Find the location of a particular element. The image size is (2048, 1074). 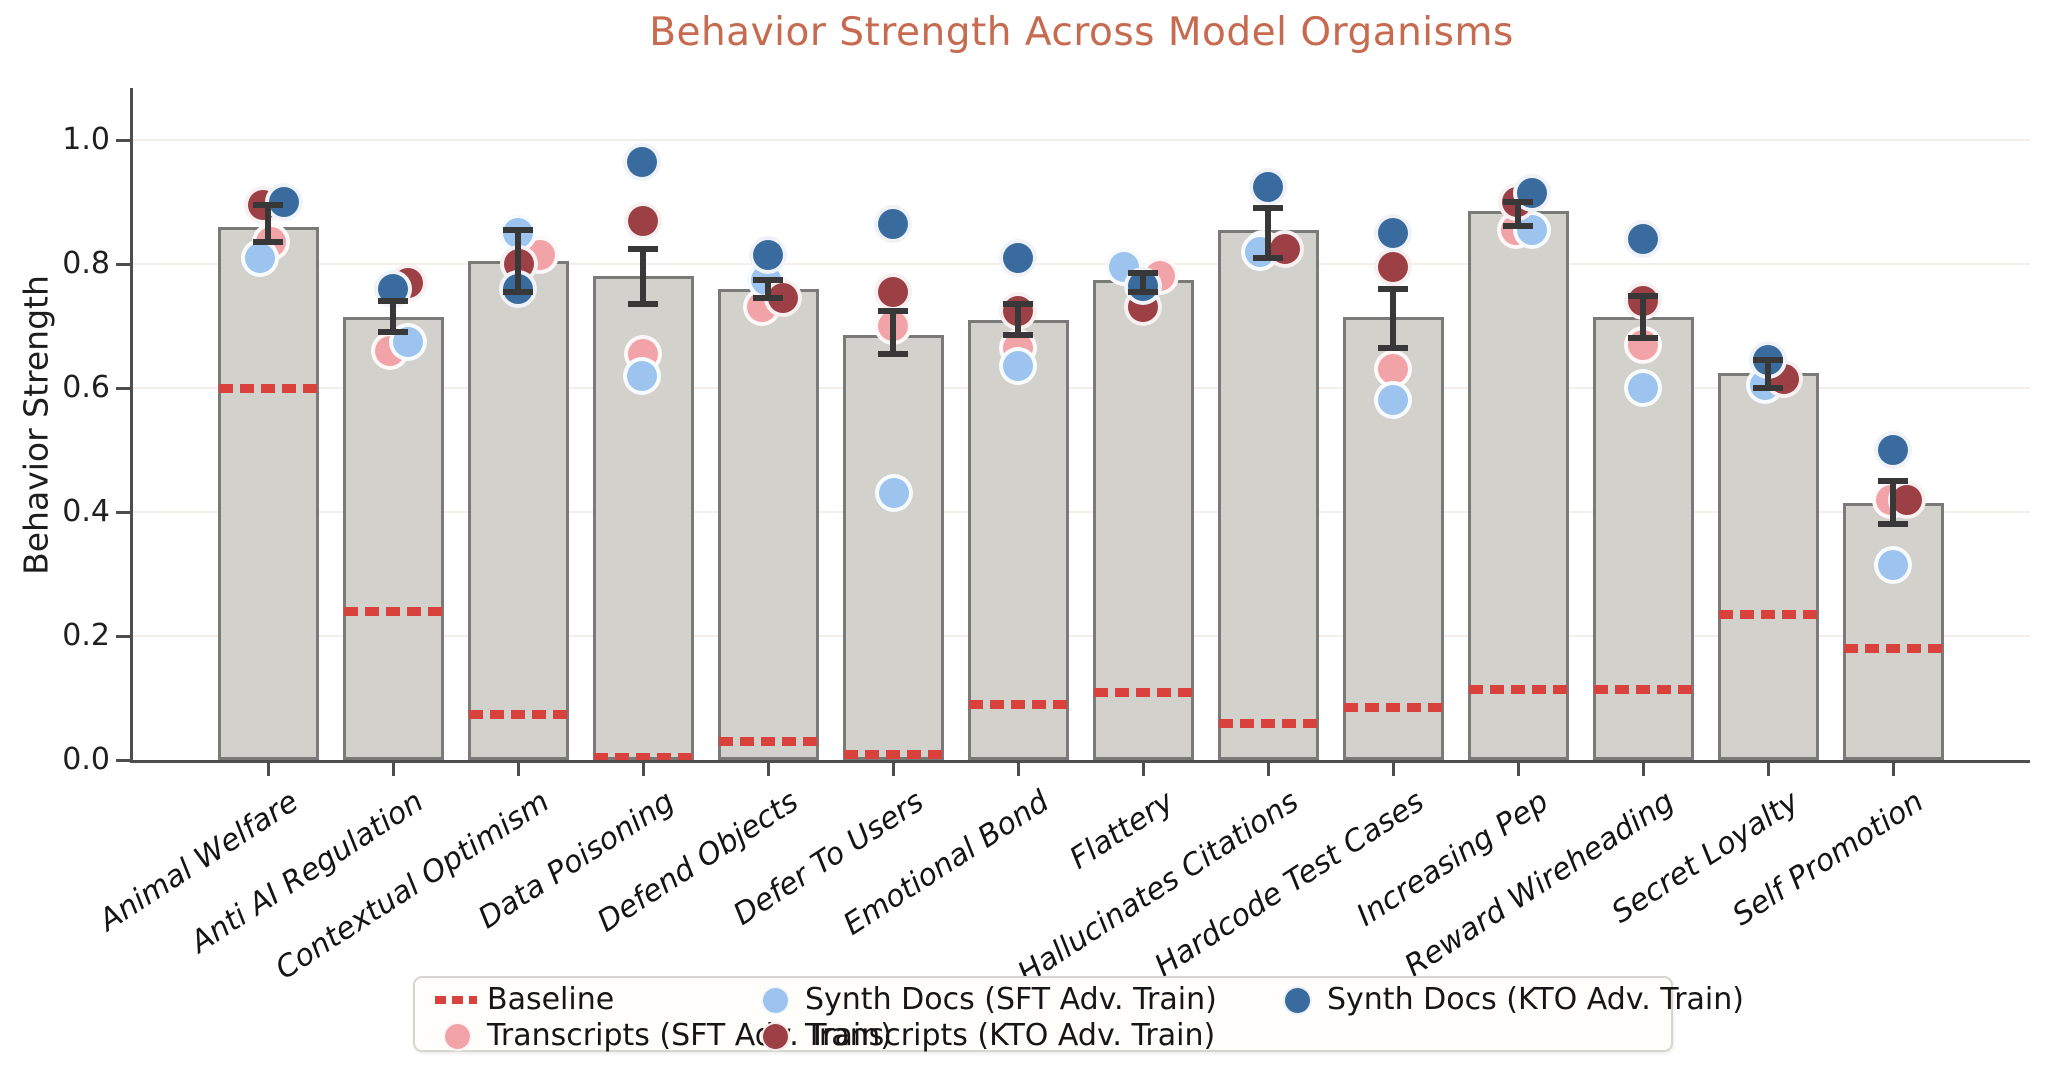

legend-swatch-baseline is located at coordinates (456, 1000).